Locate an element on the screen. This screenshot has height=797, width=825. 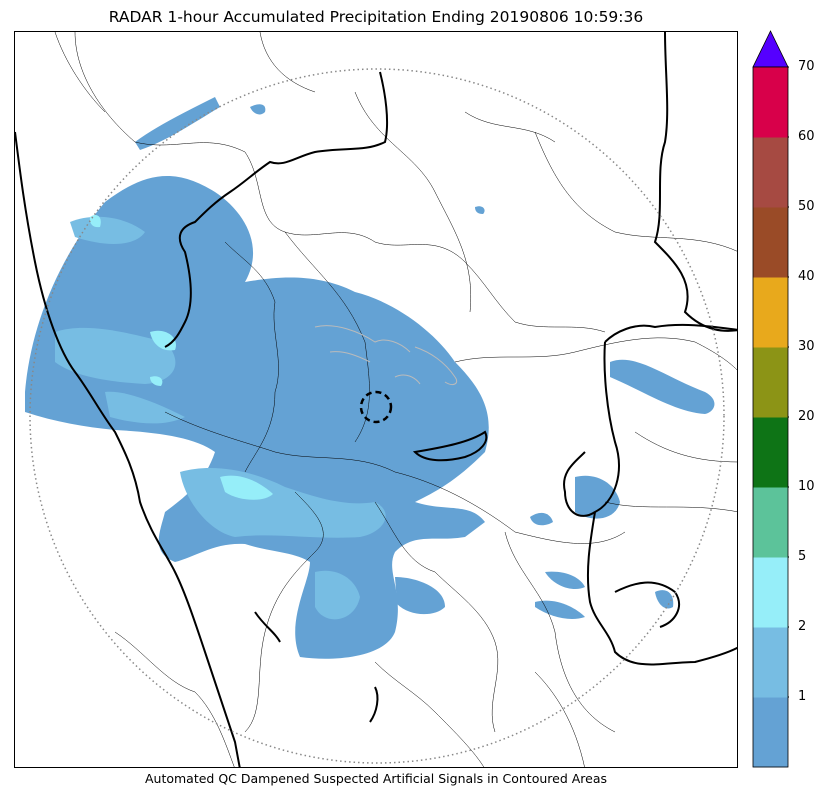
radar-site-marker is located at coordinates (376, 407).